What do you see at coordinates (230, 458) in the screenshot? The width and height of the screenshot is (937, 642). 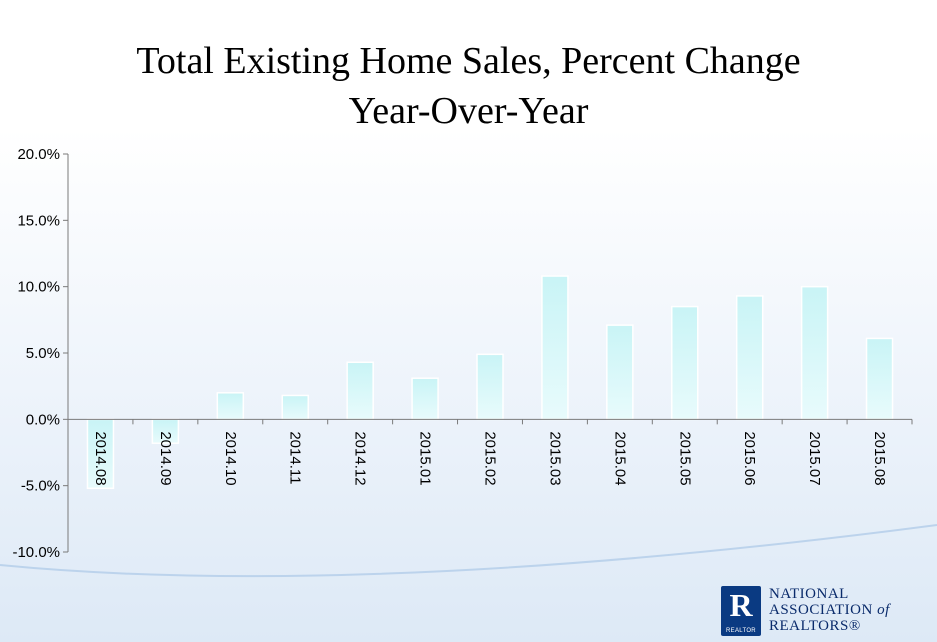 I see `x-tick-label: 2014.10` at bounding box center [230, 458].